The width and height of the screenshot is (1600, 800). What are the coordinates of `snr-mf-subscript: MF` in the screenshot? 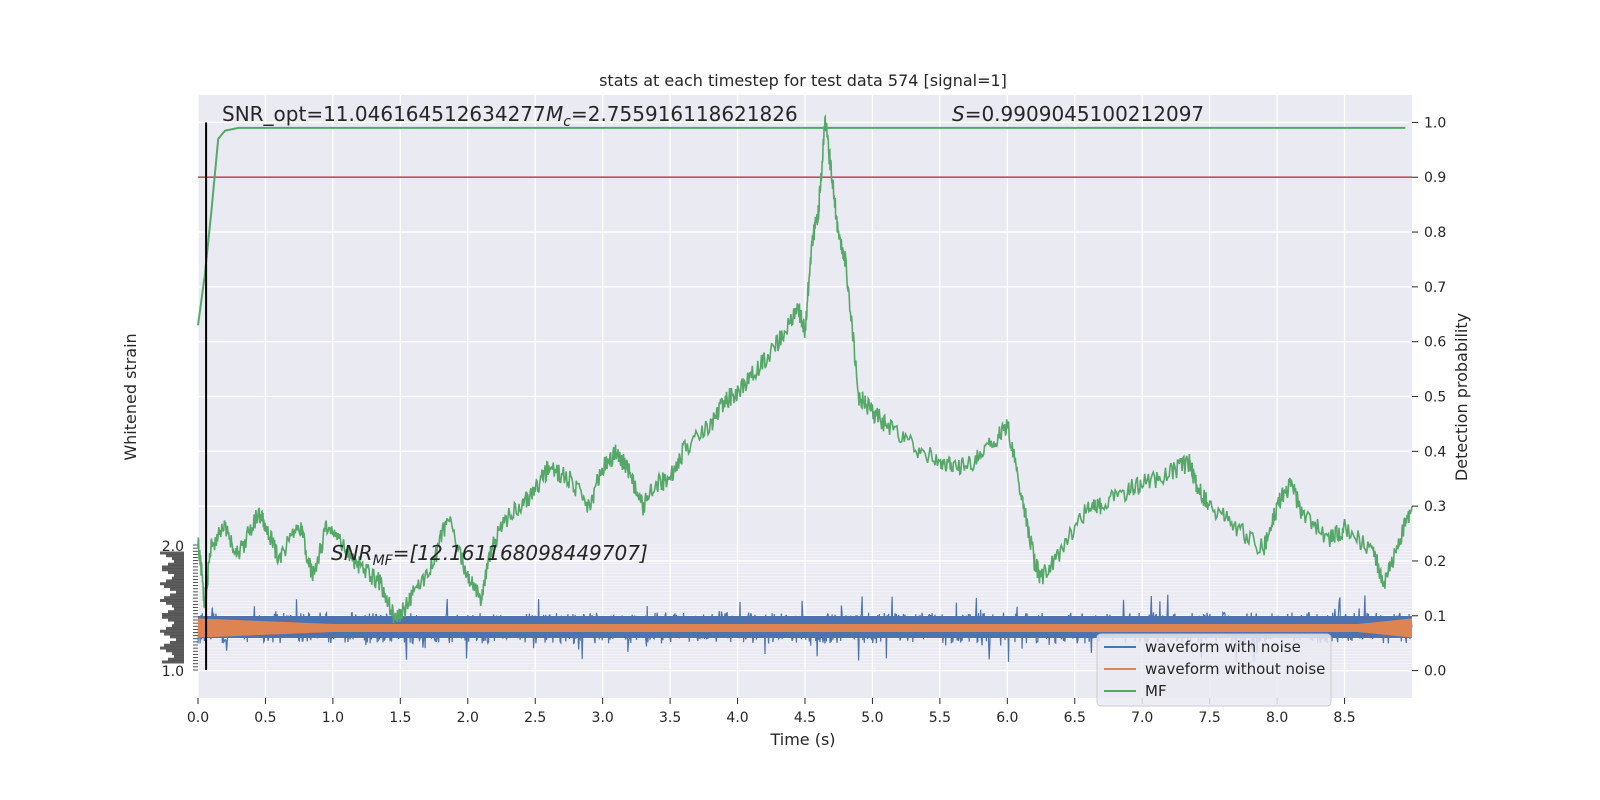 It's located at (383, 561).